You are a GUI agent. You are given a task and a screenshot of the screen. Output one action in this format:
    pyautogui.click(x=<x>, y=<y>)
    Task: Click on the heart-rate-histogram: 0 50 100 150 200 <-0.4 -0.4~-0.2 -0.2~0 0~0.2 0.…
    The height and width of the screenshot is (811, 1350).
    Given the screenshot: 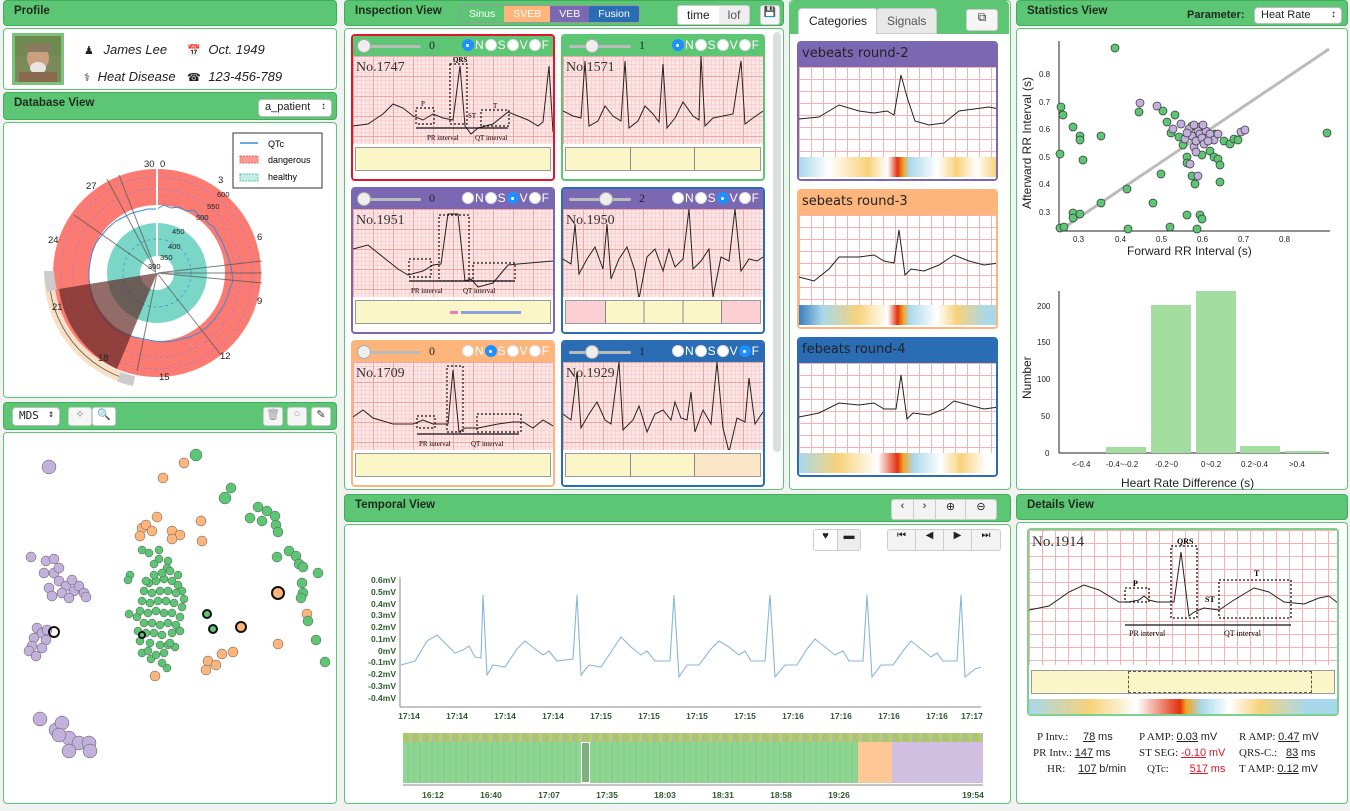 What is the action you would take?
    pyautogui.click(x=1182, y=386)
    